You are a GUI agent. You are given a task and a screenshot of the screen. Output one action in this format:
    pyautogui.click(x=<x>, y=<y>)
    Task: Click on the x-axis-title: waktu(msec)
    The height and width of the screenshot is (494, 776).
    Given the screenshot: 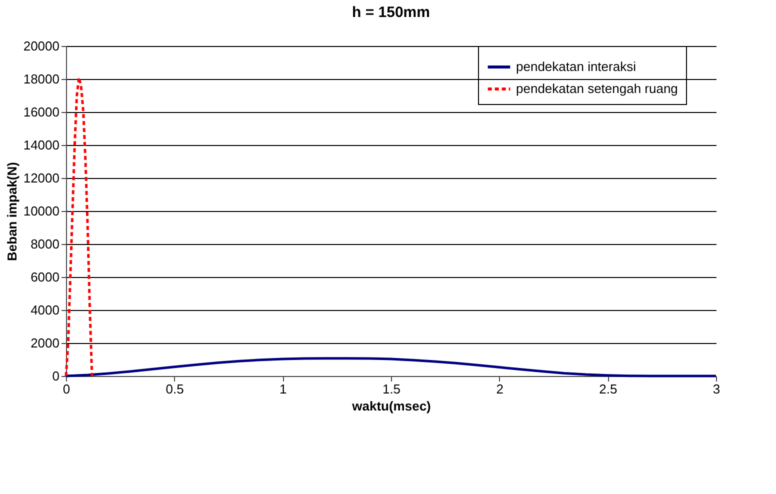 What is the action you would take?
    pyautogui.click(x=391, y=406)
    